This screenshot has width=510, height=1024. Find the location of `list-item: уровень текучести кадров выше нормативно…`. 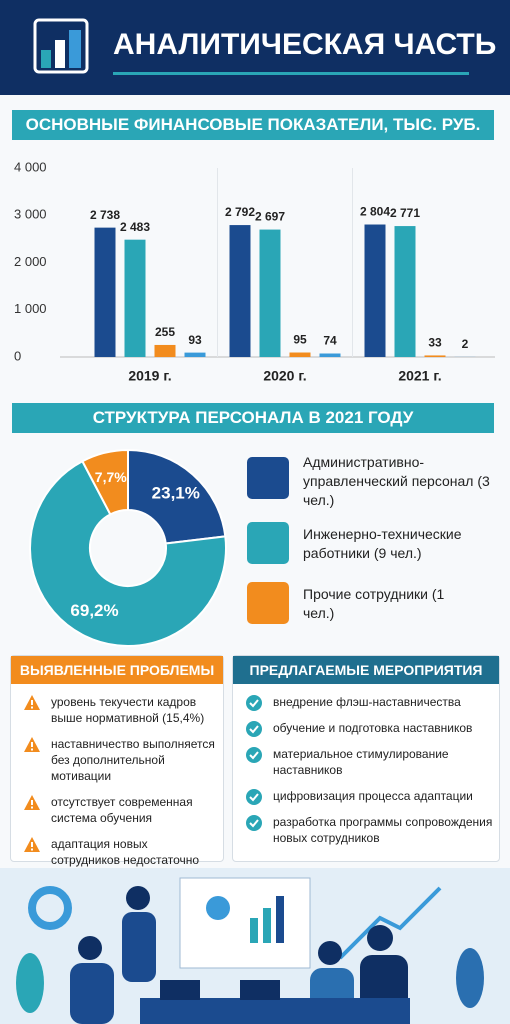

list-item: уровень текучести кадров выше нормативно… is located at coordinates (117, 710).